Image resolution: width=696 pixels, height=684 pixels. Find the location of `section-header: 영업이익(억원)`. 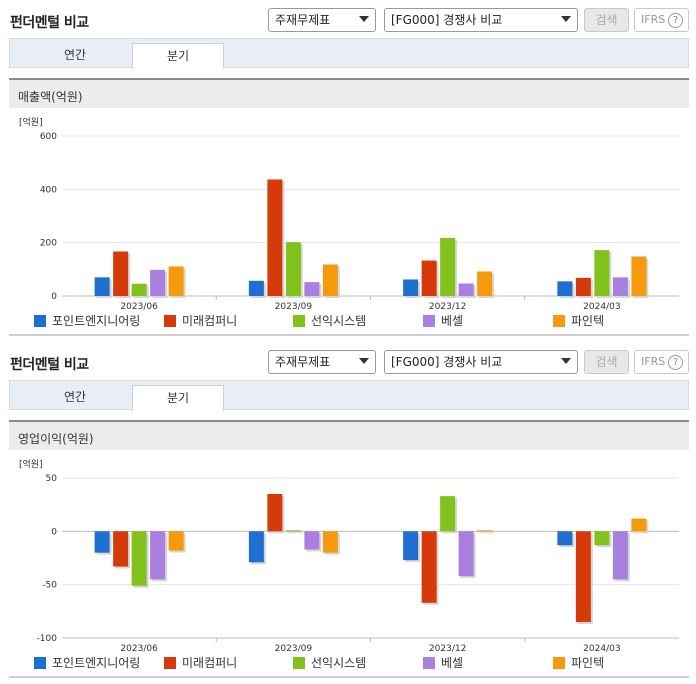

section-header: 영업이익(억원) is located at coordinates (349, 435).